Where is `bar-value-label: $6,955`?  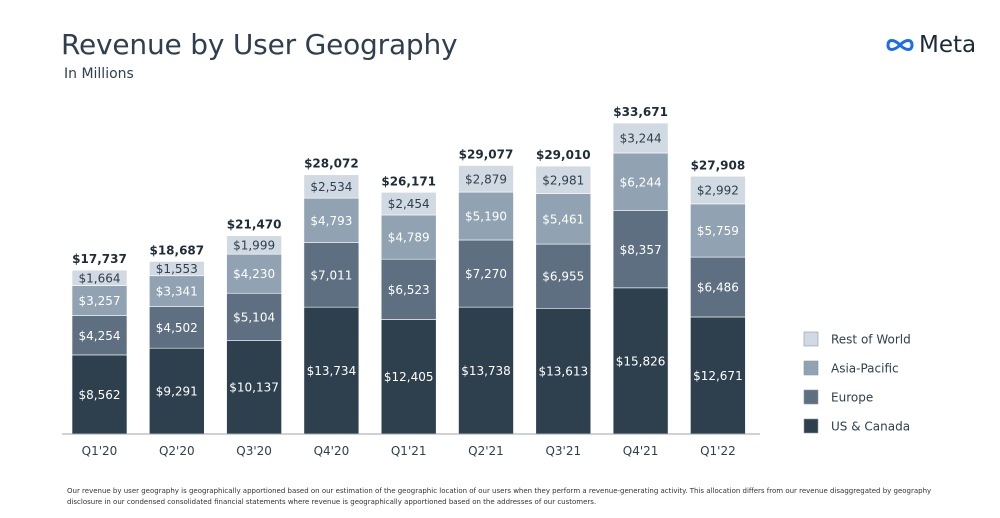
bar-value-label: $6,955 is located at coordinates (563, 277).